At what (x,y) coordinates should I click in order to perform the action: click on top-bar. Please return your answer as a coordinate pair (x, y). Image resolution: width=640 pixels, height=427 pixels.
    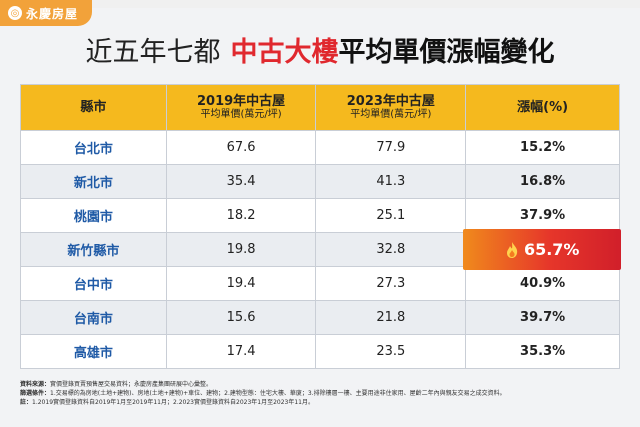
    Looking at the image, I should click on (320, 4).